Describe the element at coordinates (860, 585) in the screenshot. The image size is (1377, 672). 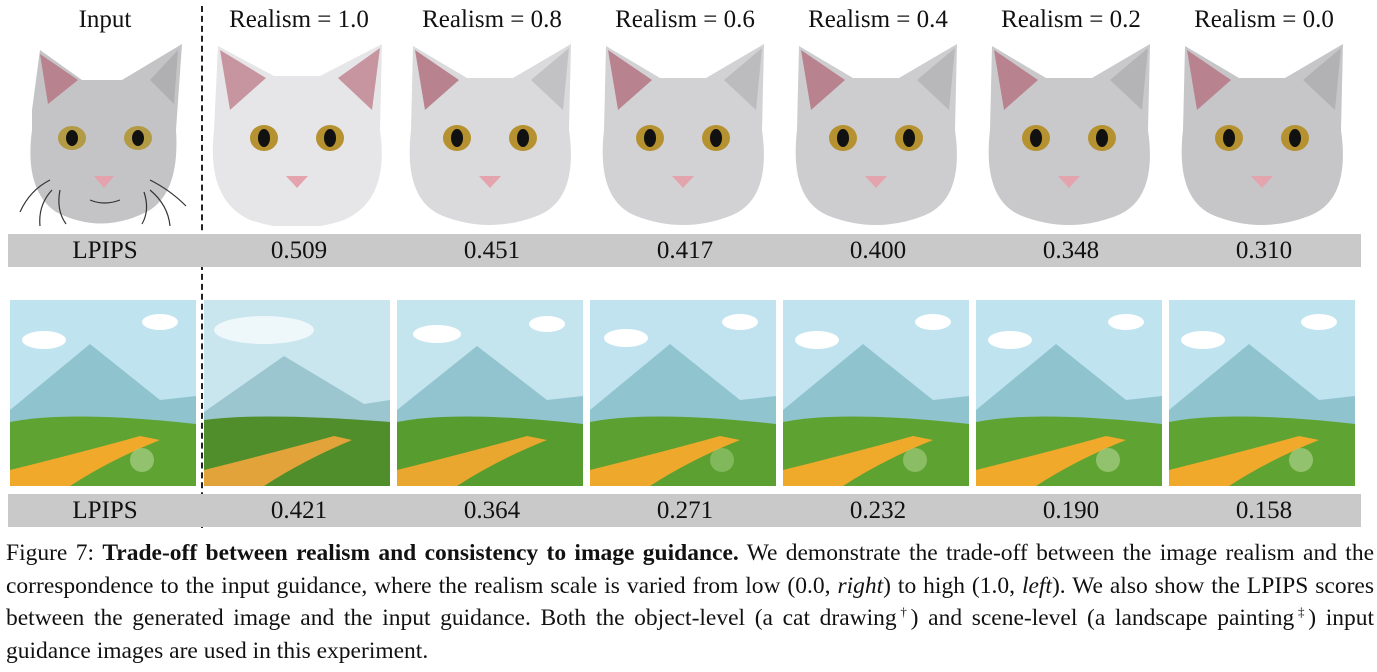
I see `caption-italic-right: right` at that location.